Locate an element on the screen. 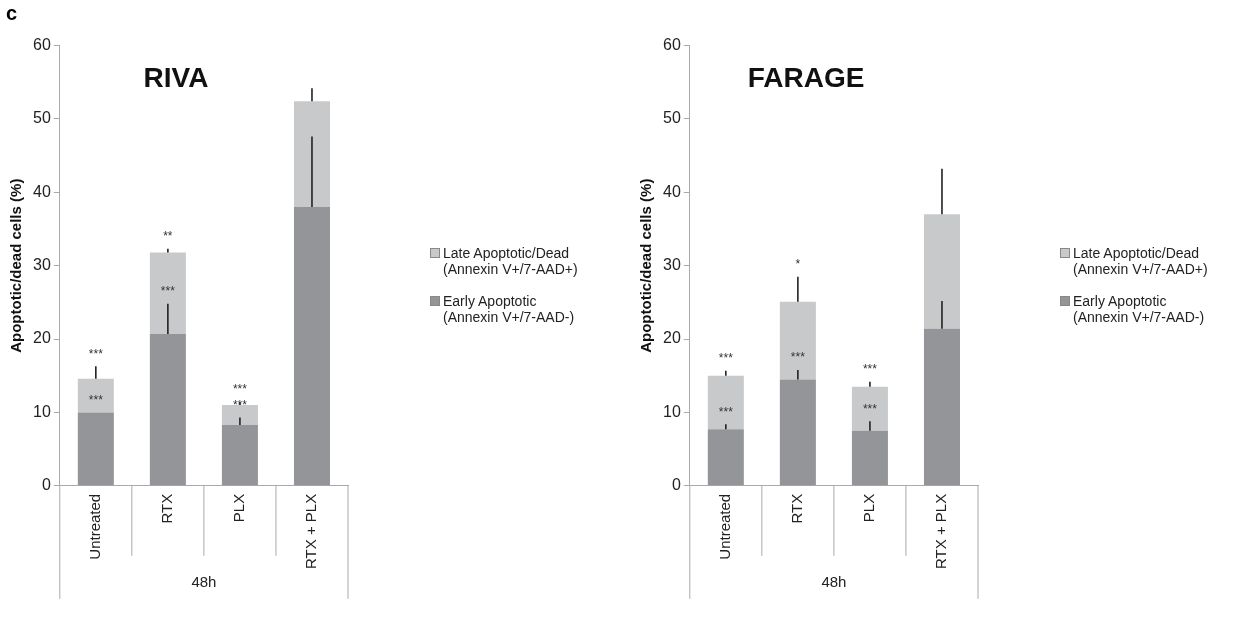 This screenshot has height=629, width=1260. annotation: * is located at coordinates (798, 264).